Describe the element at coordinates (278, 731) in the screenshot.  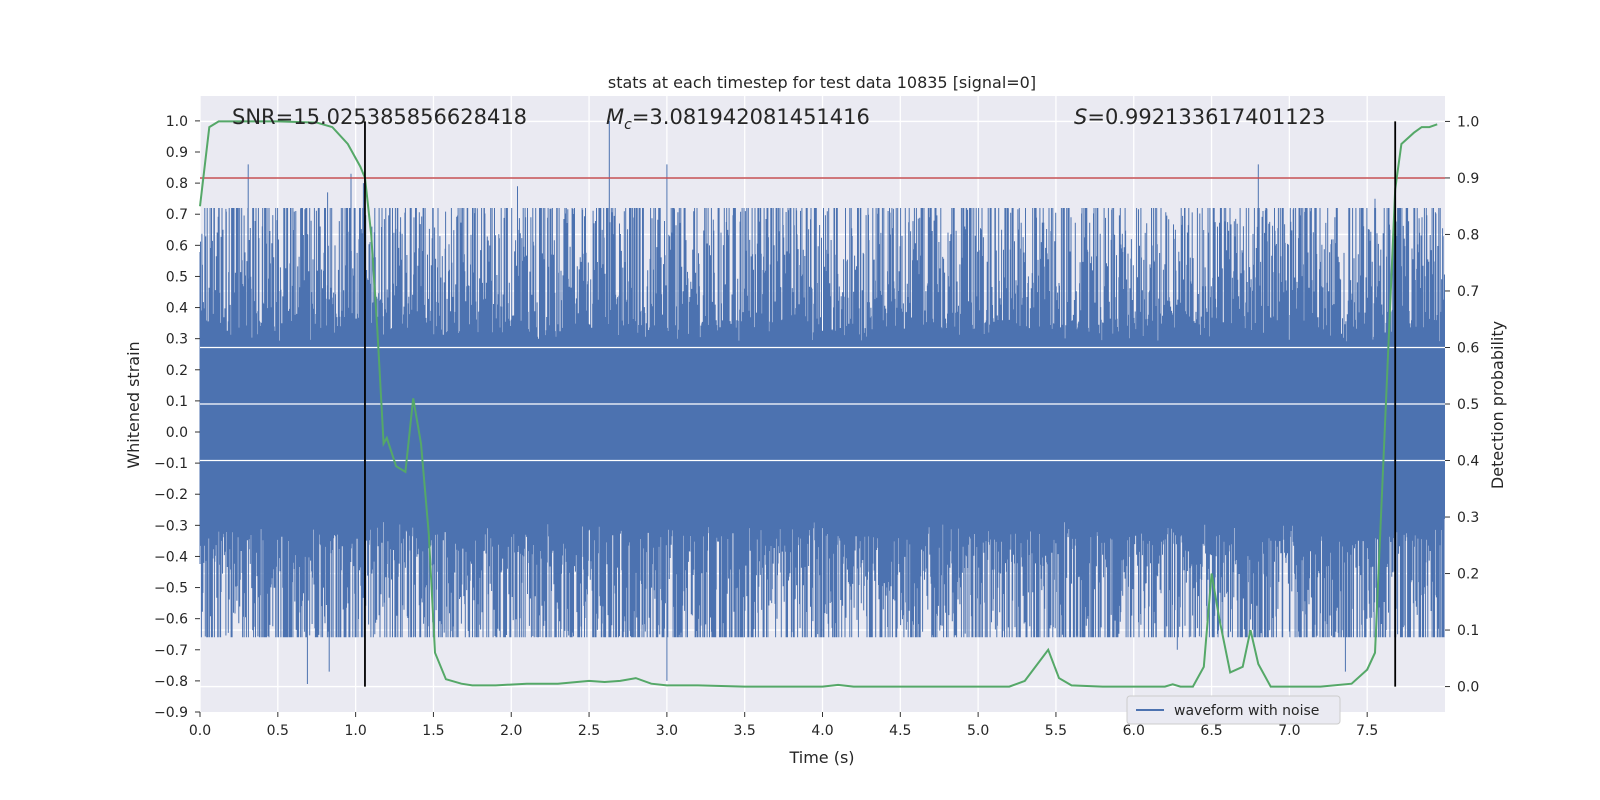
I see `x-tick-label: 0.5` at that location.